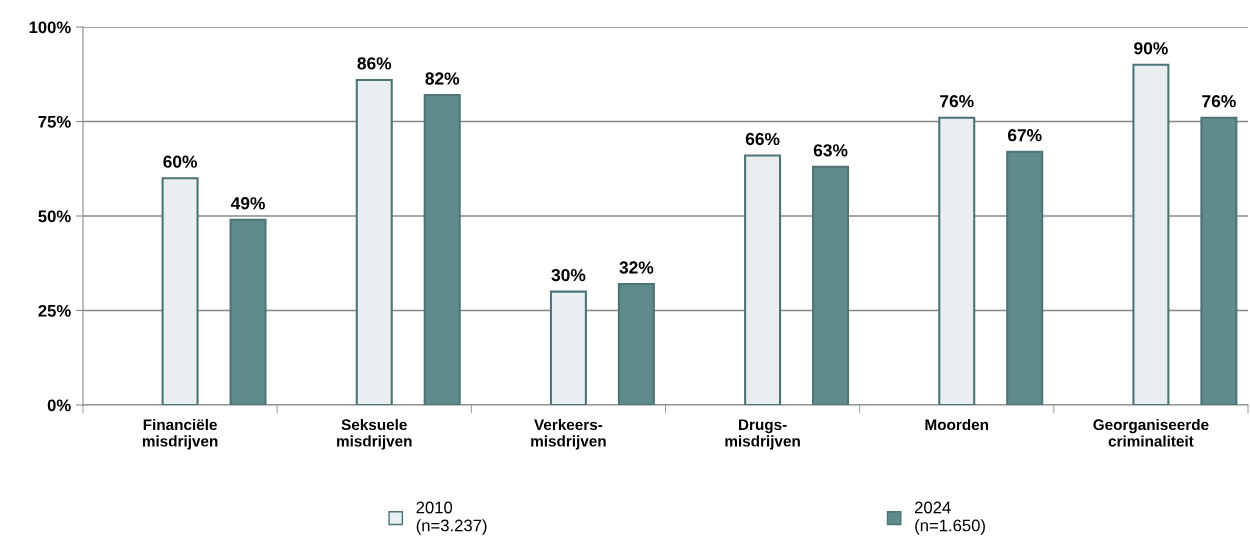 The width and height of the screenshot is (1250, 543). Describe the element at coordinates (762, 139) in the screenshot. I see `data-label: 66%` at that location.